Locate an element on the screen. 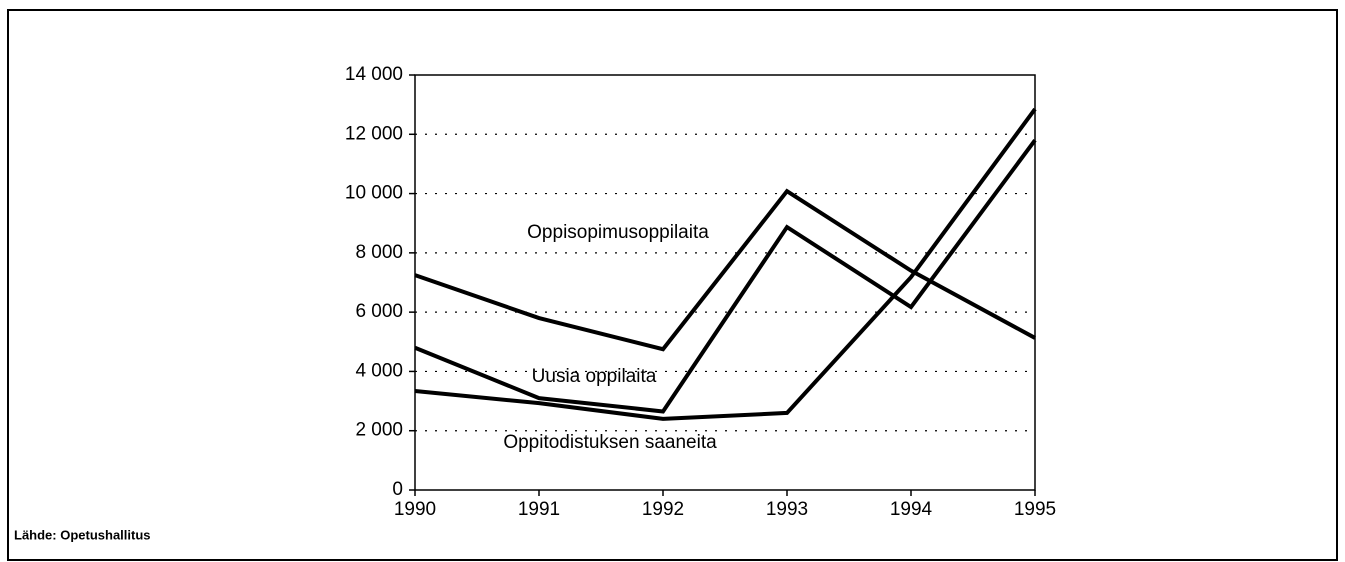  series-line is located at coordinates (725, 270).